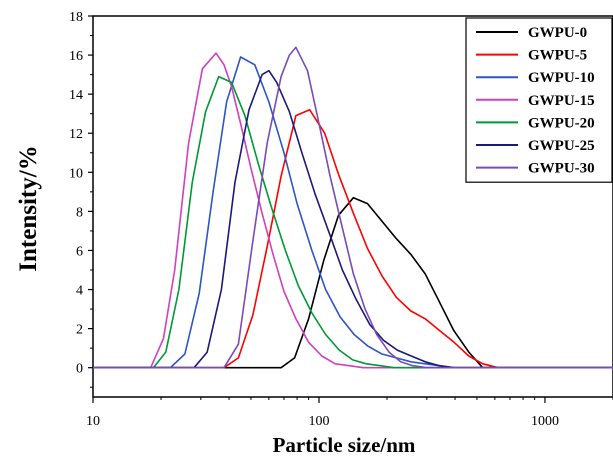  What do you see at coordinates (561, 78) in the screenshot?
I see `legend-label: GWPU-10` at bounding box center [561, 78].